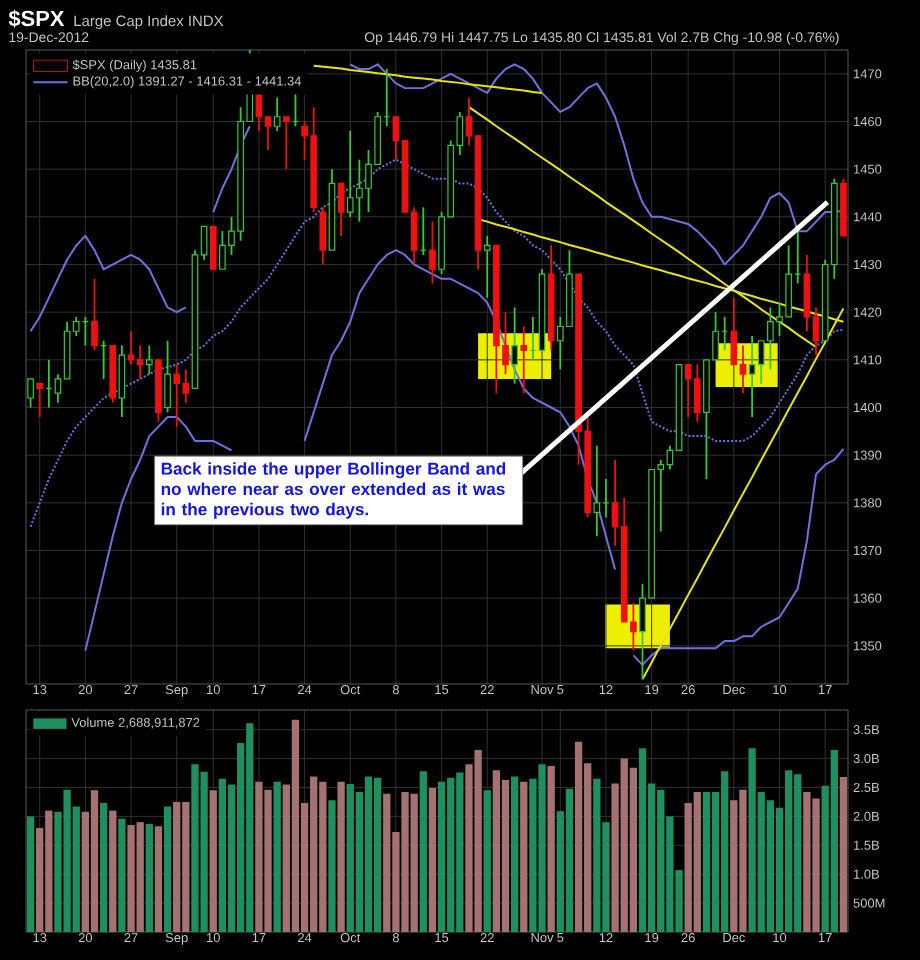 The image size is (920, 960). What do you see at coordinates (333, 490) in the screenshot?
I see `annotation: Back inside the upper Bollinger Band and no where near as over extended as it was in the previous two days.` at bounding box center [333, 490].